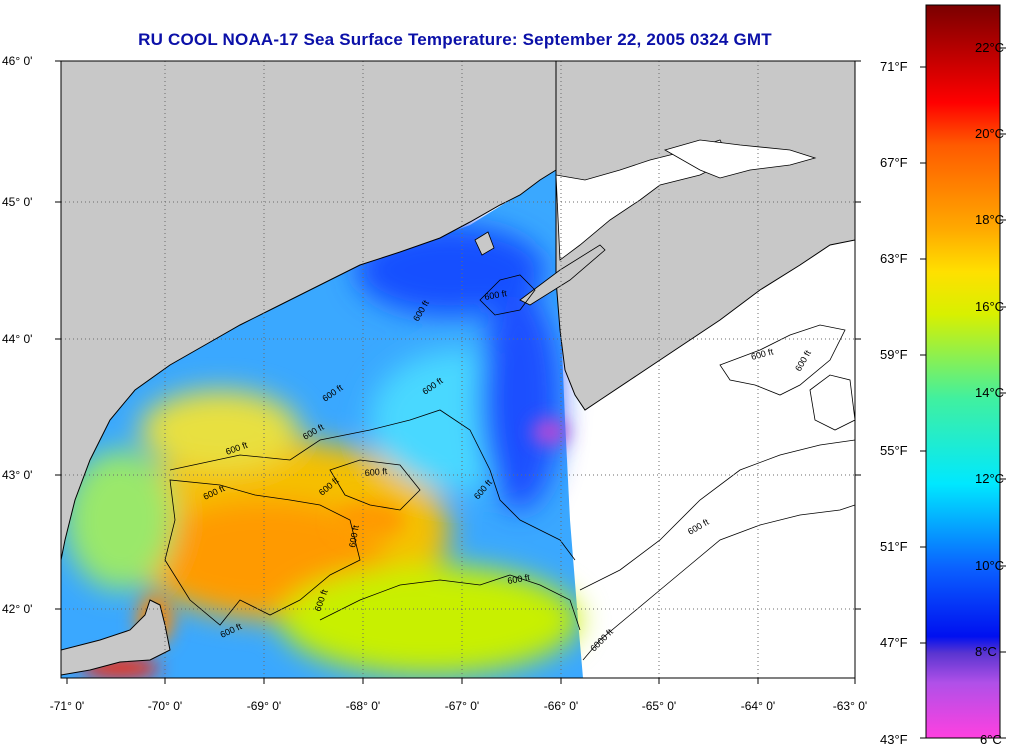 Image resolution: width=1016 pixels, height=754 pixels. I want to click on contour-scotian-shelf, so click(717, 515).